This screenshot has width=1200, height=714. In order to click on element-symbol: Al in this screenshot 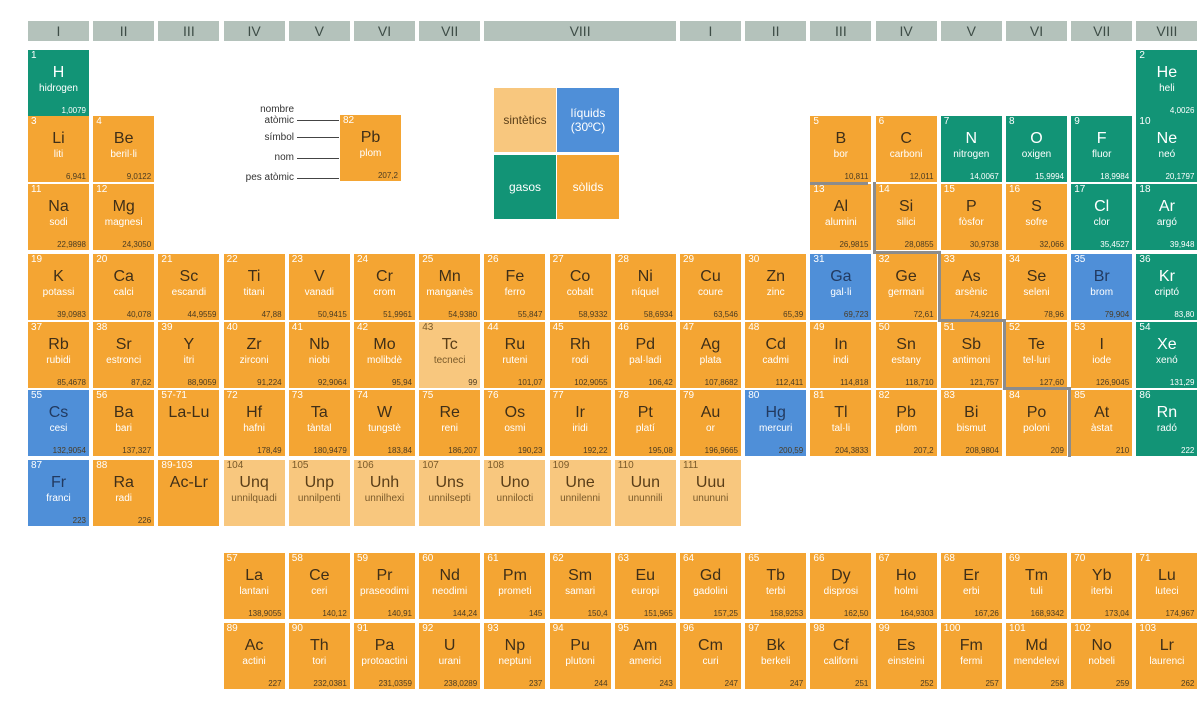, I will do `click(840, 206)`.